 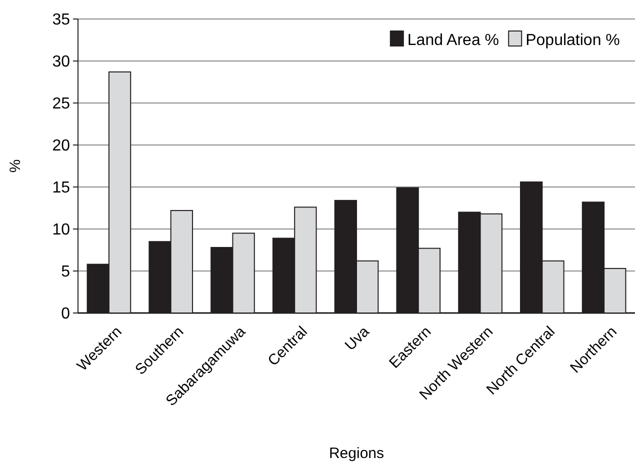 I want to click on y-tick-label: 30, so click(x=61, y=62).